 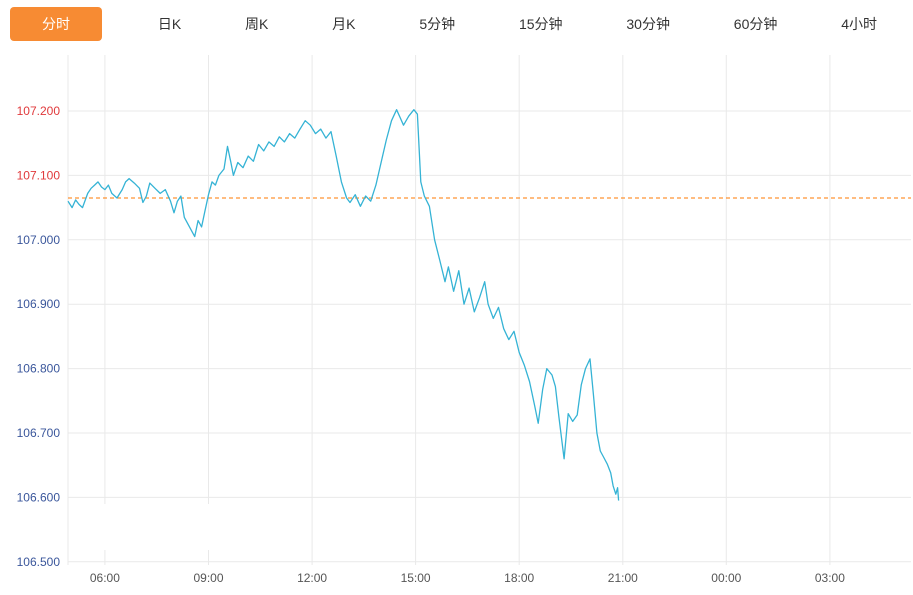 What do you see at coordinates (39, 433) in the screenshot?
I see `y-tick-label: 106.700` at bounding box center [39, 433].